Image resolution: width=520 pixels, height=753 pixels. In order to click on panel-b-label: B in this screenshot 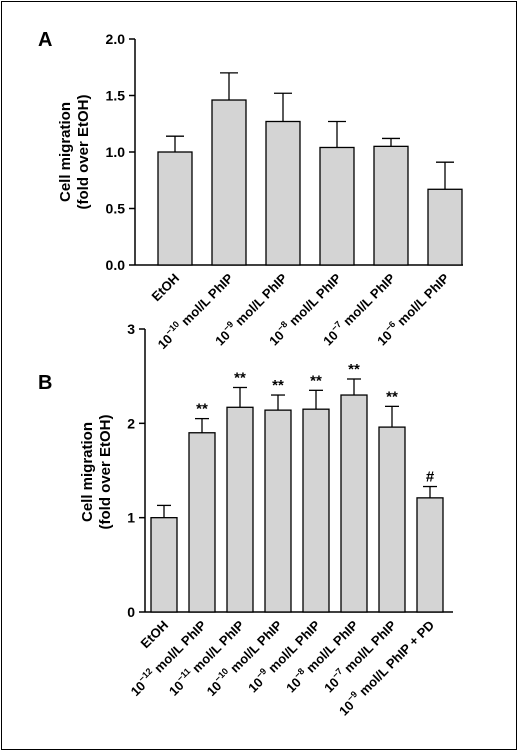, I will do `click(45, 383)`.